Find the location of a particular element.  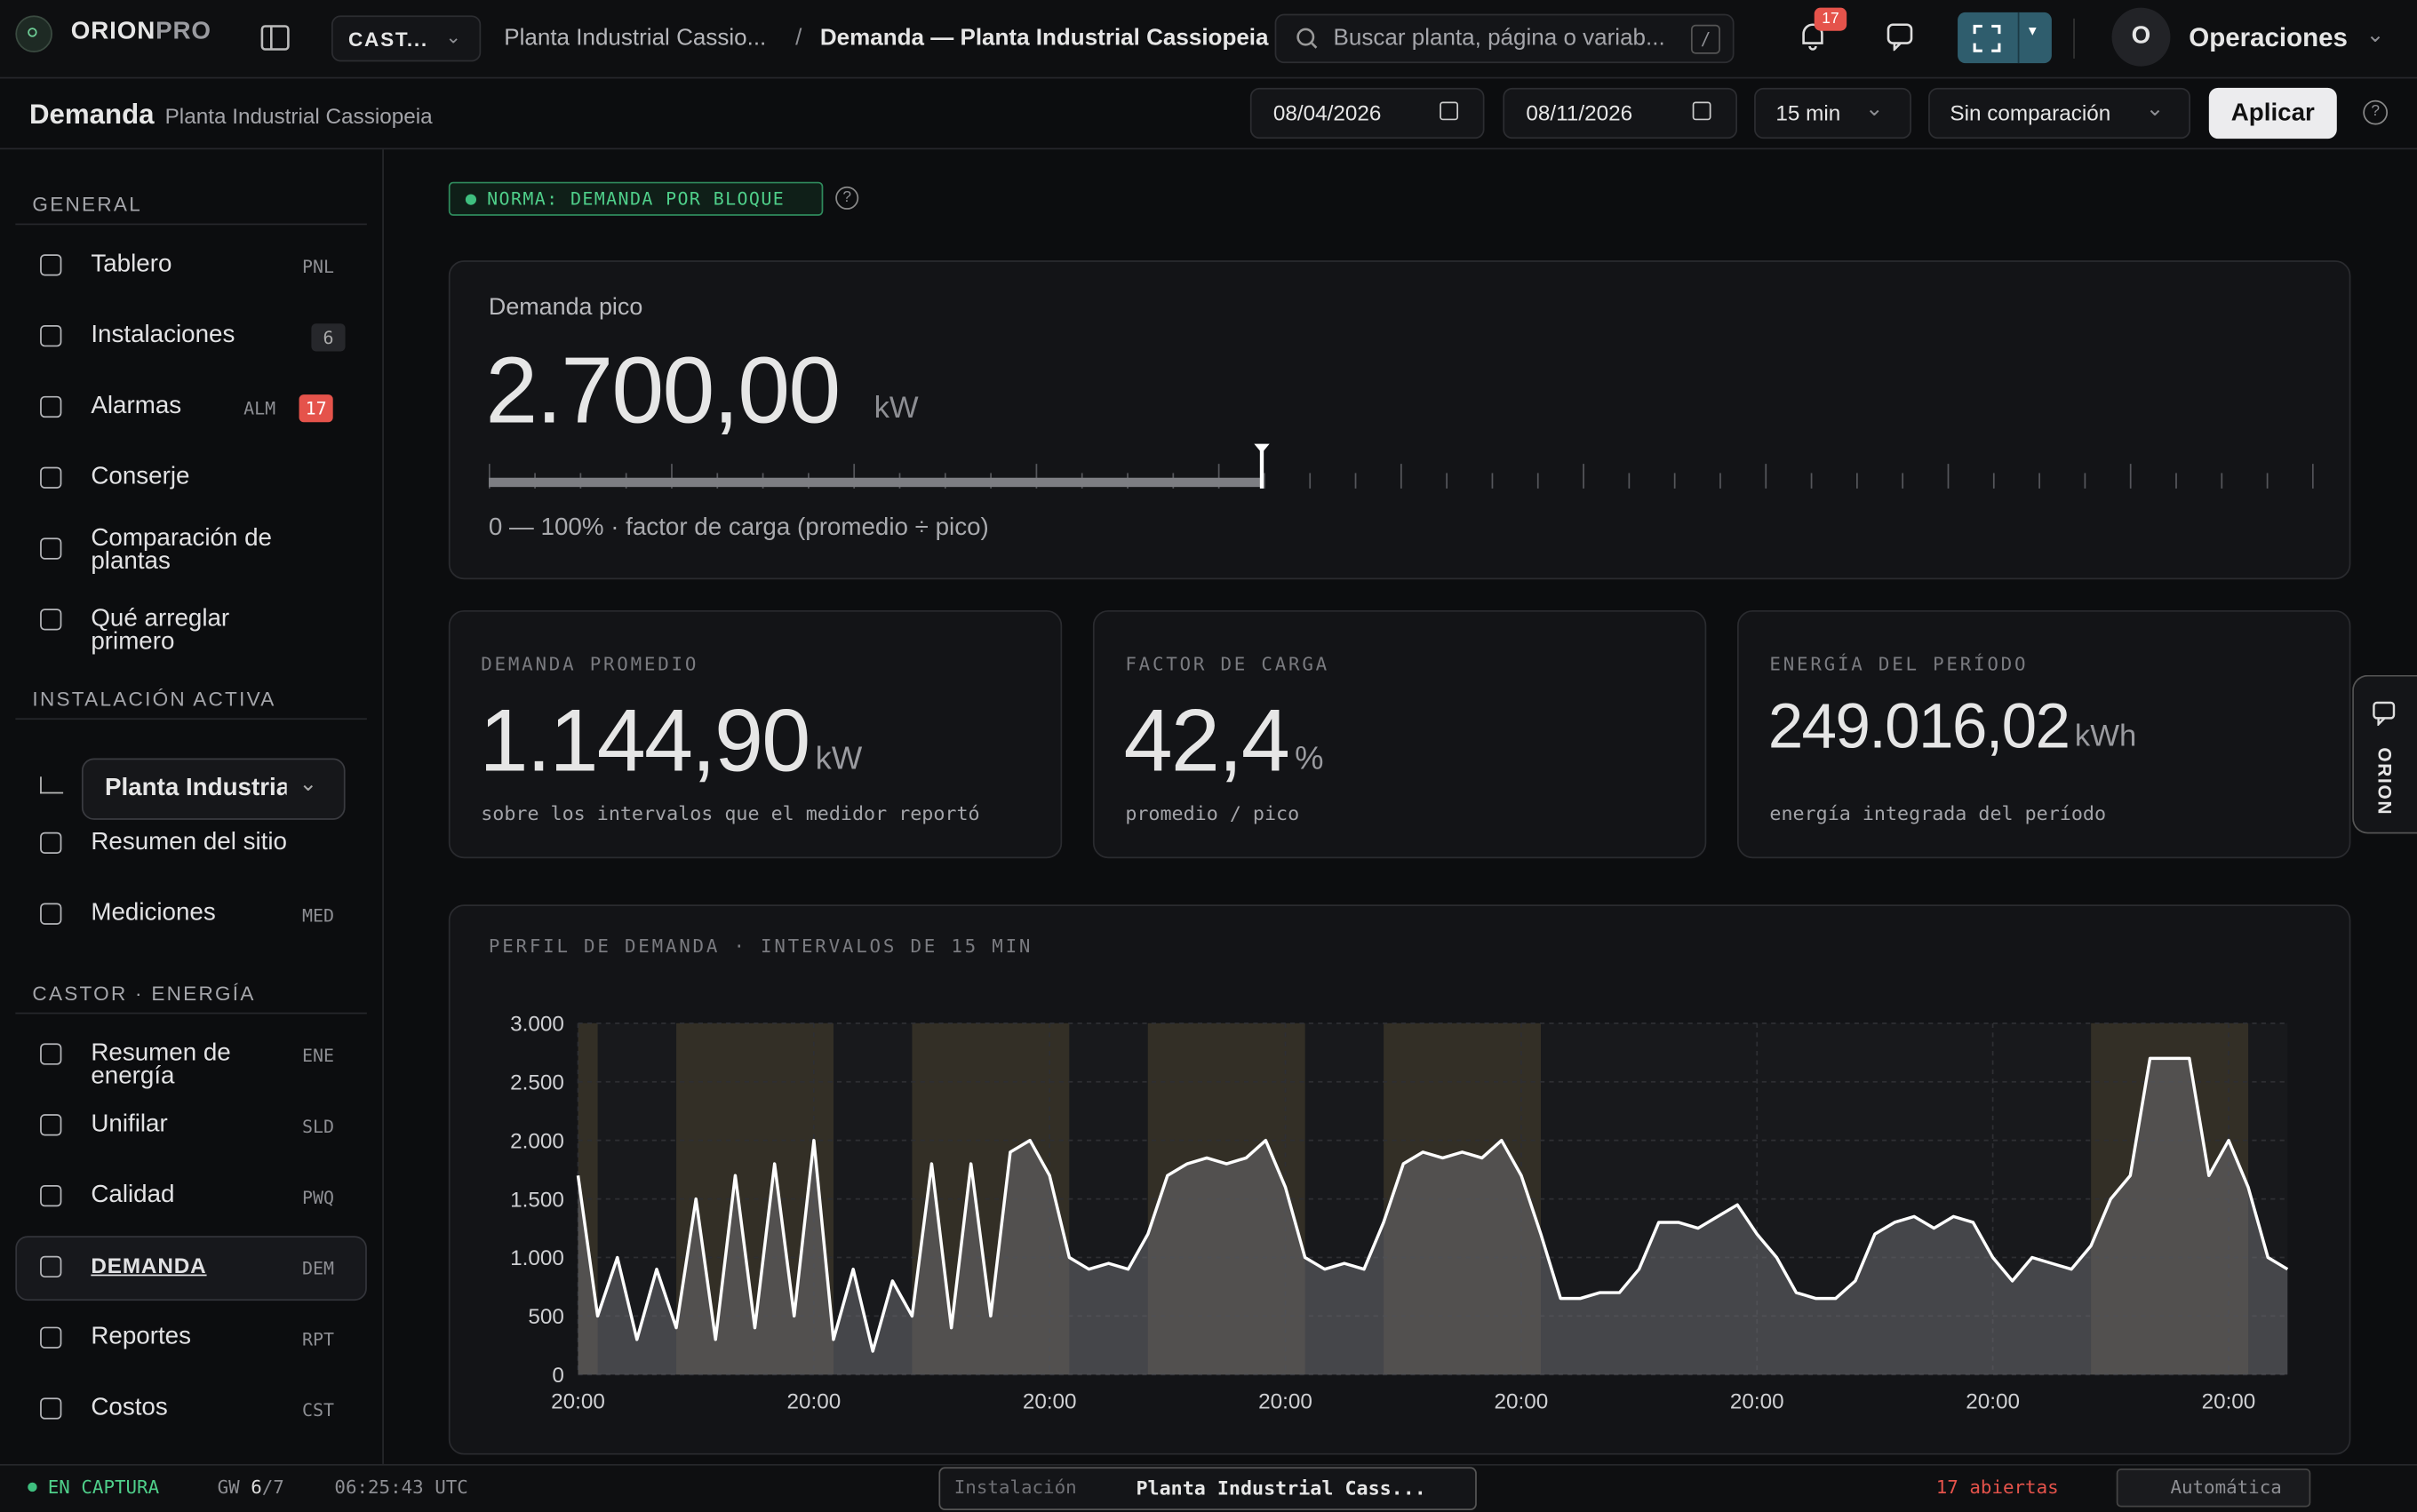

area-fill is located at coordinates (1433, 1216).